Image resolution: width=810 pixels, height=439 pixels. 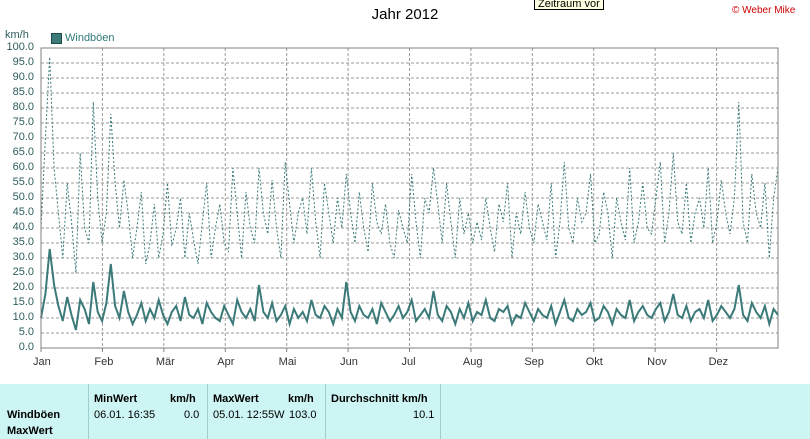 I want to click on x-tick-label: Jul, so click(x=408, y=362).